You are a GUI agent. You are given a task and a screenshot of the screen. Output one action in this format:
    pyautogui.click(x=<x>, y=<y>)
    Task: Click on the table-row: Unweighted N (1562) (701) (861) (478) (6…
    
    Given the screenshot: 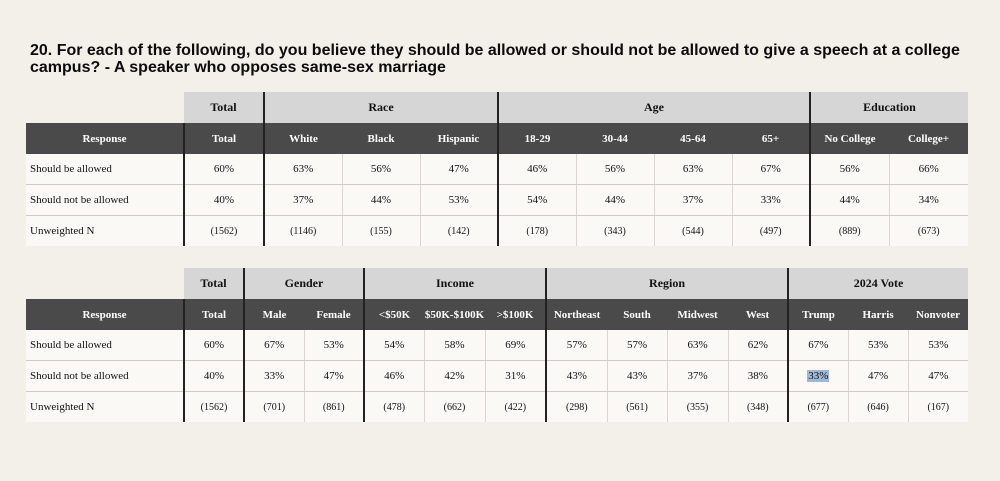 What is the action you would take?
    pyautogui.click(x=497, y=406)
    